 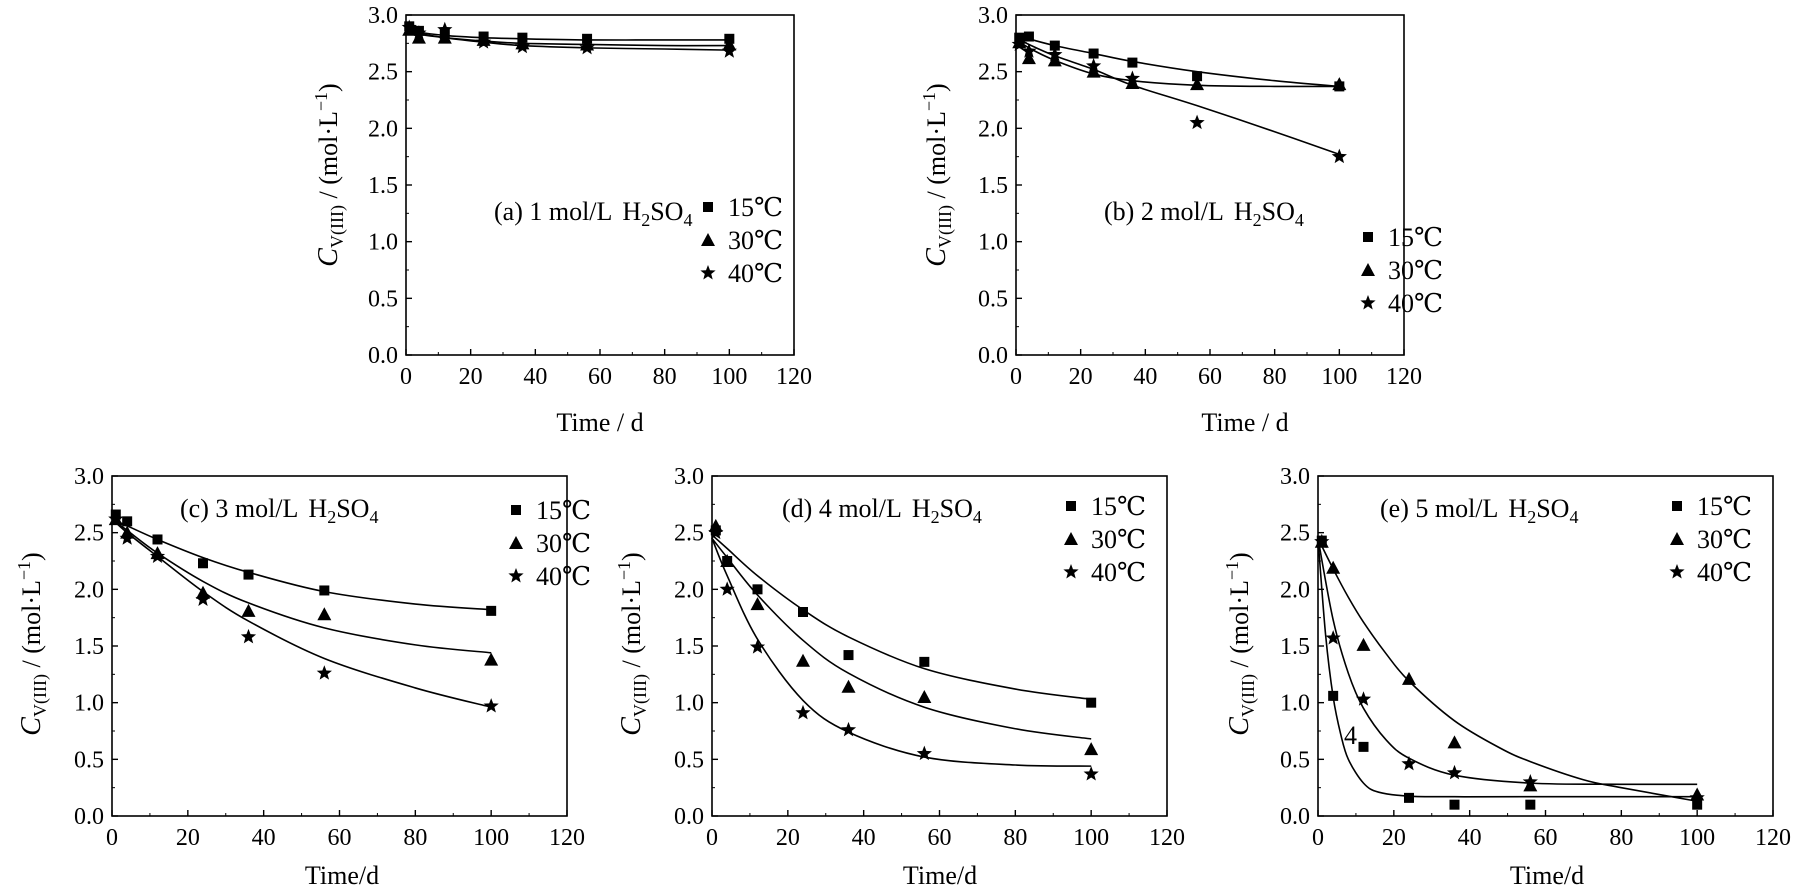 I want to click on x-tick-label-d: 20, so click(x=788, y=838).